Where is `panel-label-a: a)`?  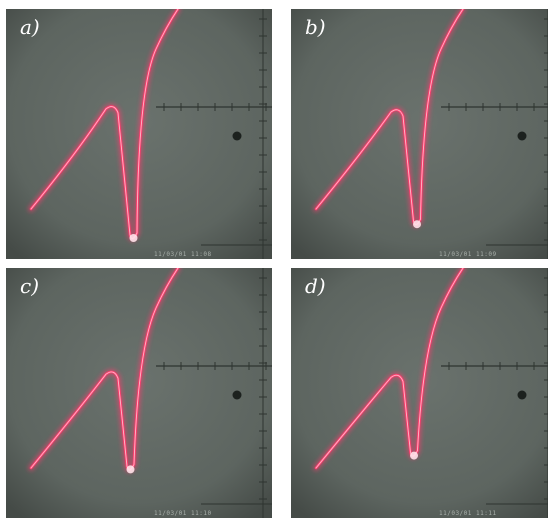 panel-label-a: a) is located at coordinates (30, 27).